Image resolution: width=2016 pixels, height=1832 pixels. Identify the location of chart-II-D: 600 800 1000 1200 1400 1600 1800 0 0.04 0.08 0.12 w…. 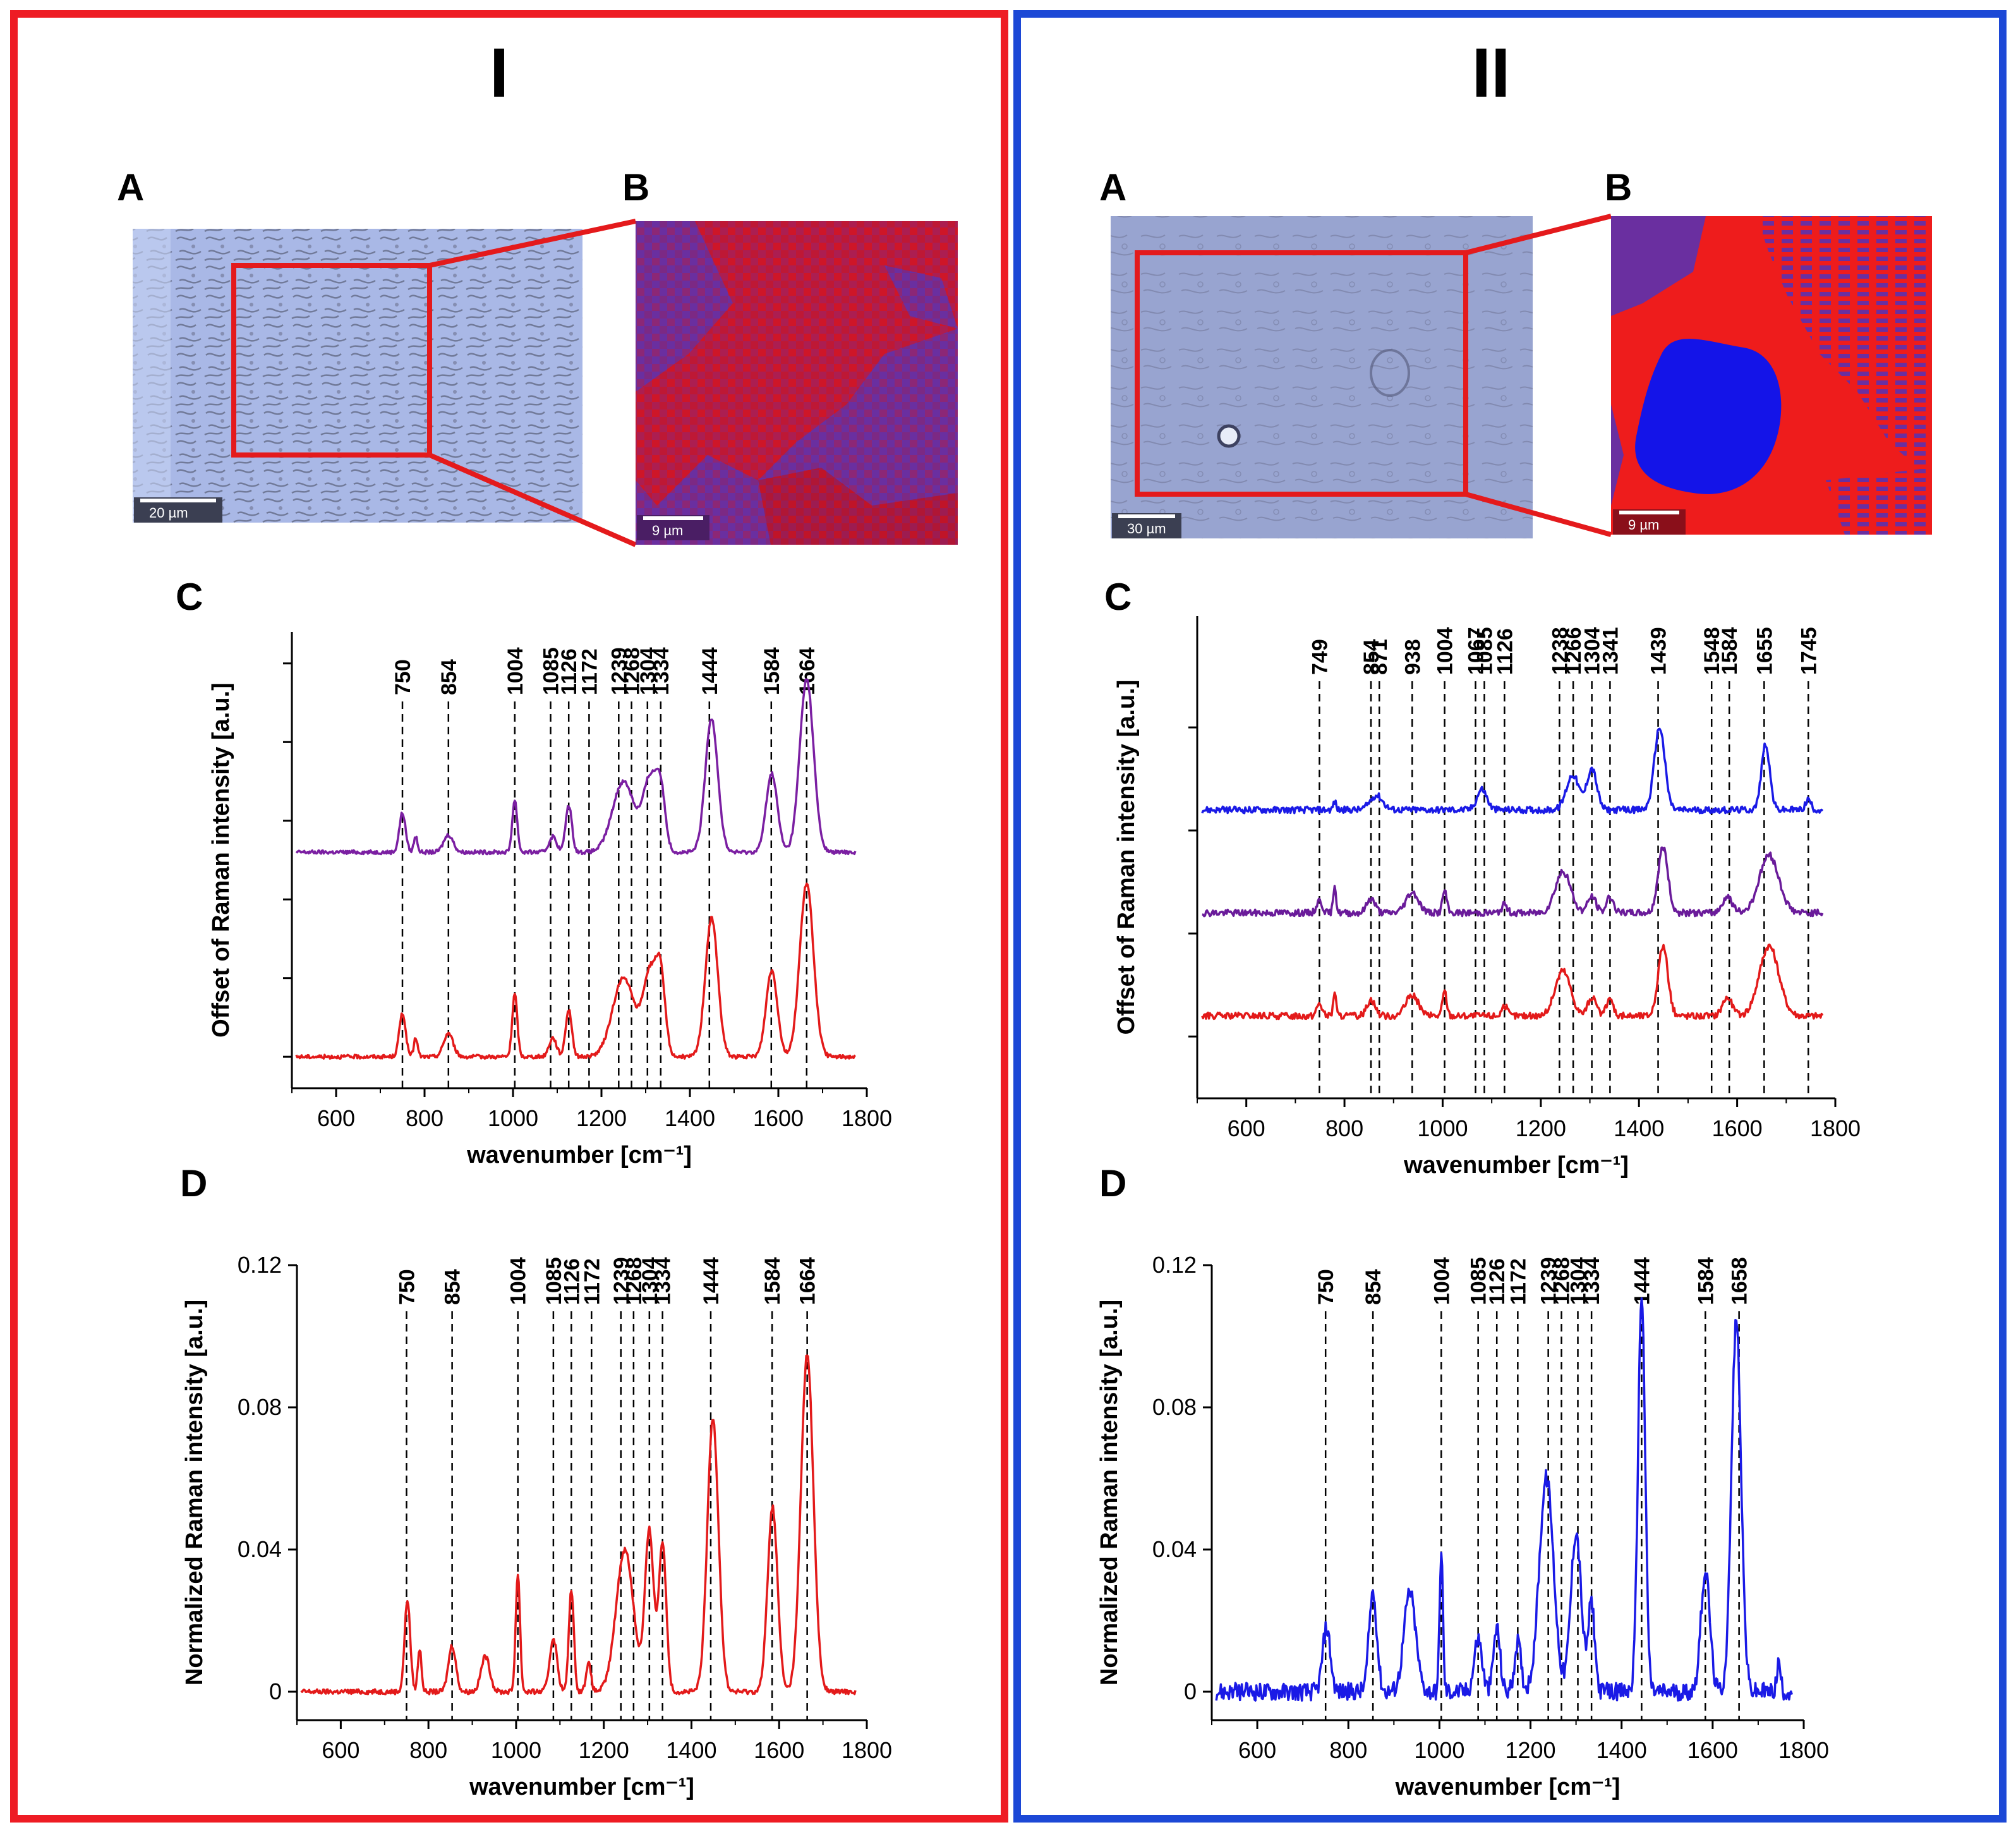
(1462, 1526).